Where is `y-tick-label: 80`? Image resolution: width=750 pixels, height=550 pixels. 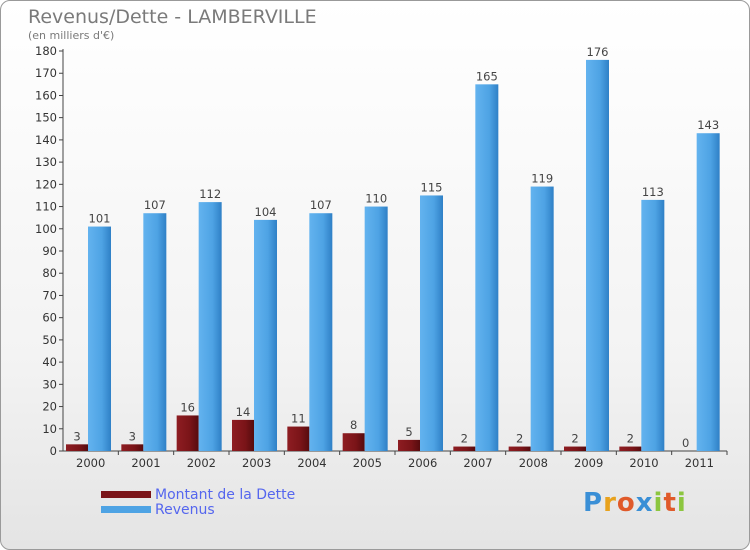 y-tick-label: 80 is located at coordinates (49, 273).